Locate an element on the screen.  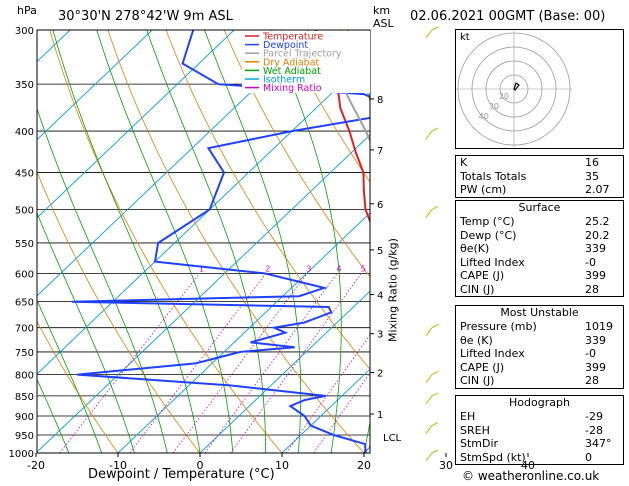
legend-label: Mixing Ratio is located at coordinates (292, 88).